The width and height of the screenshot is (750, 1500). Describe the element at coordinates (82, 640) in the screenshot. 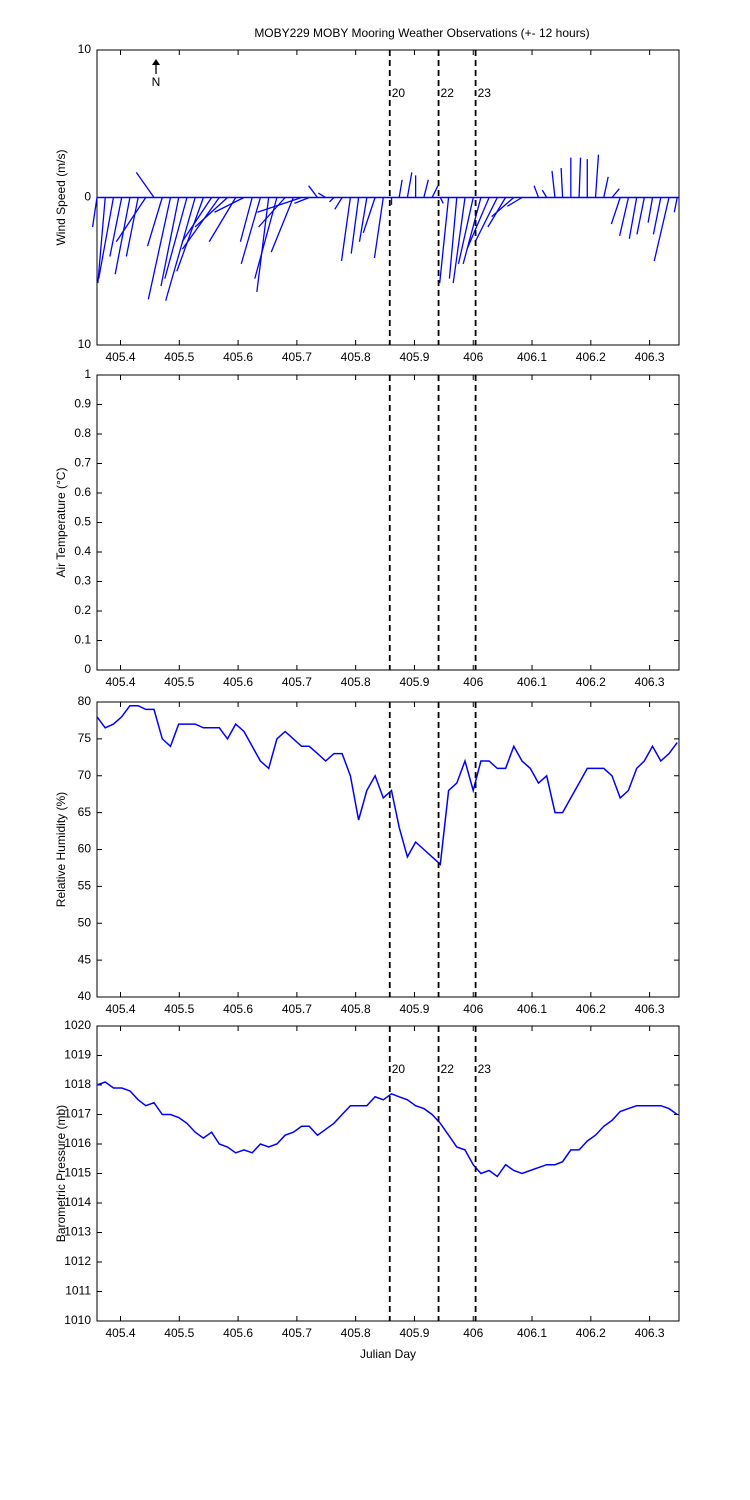

I see `y-tick-label: 0.1` at that location.